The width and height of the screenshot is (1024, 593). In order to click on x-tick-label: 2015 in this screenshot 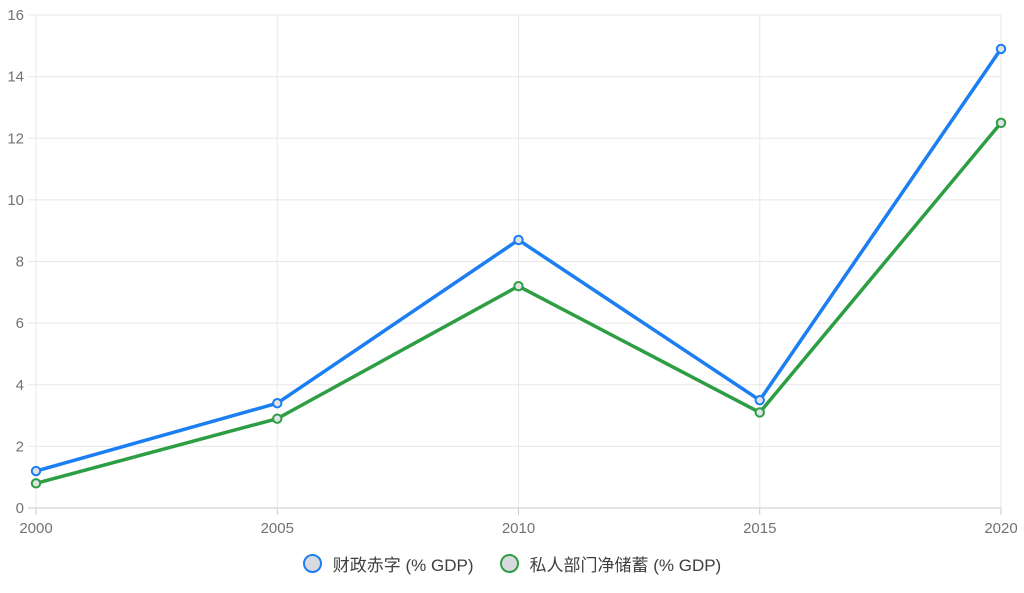, I will do `click(759, 528)`.